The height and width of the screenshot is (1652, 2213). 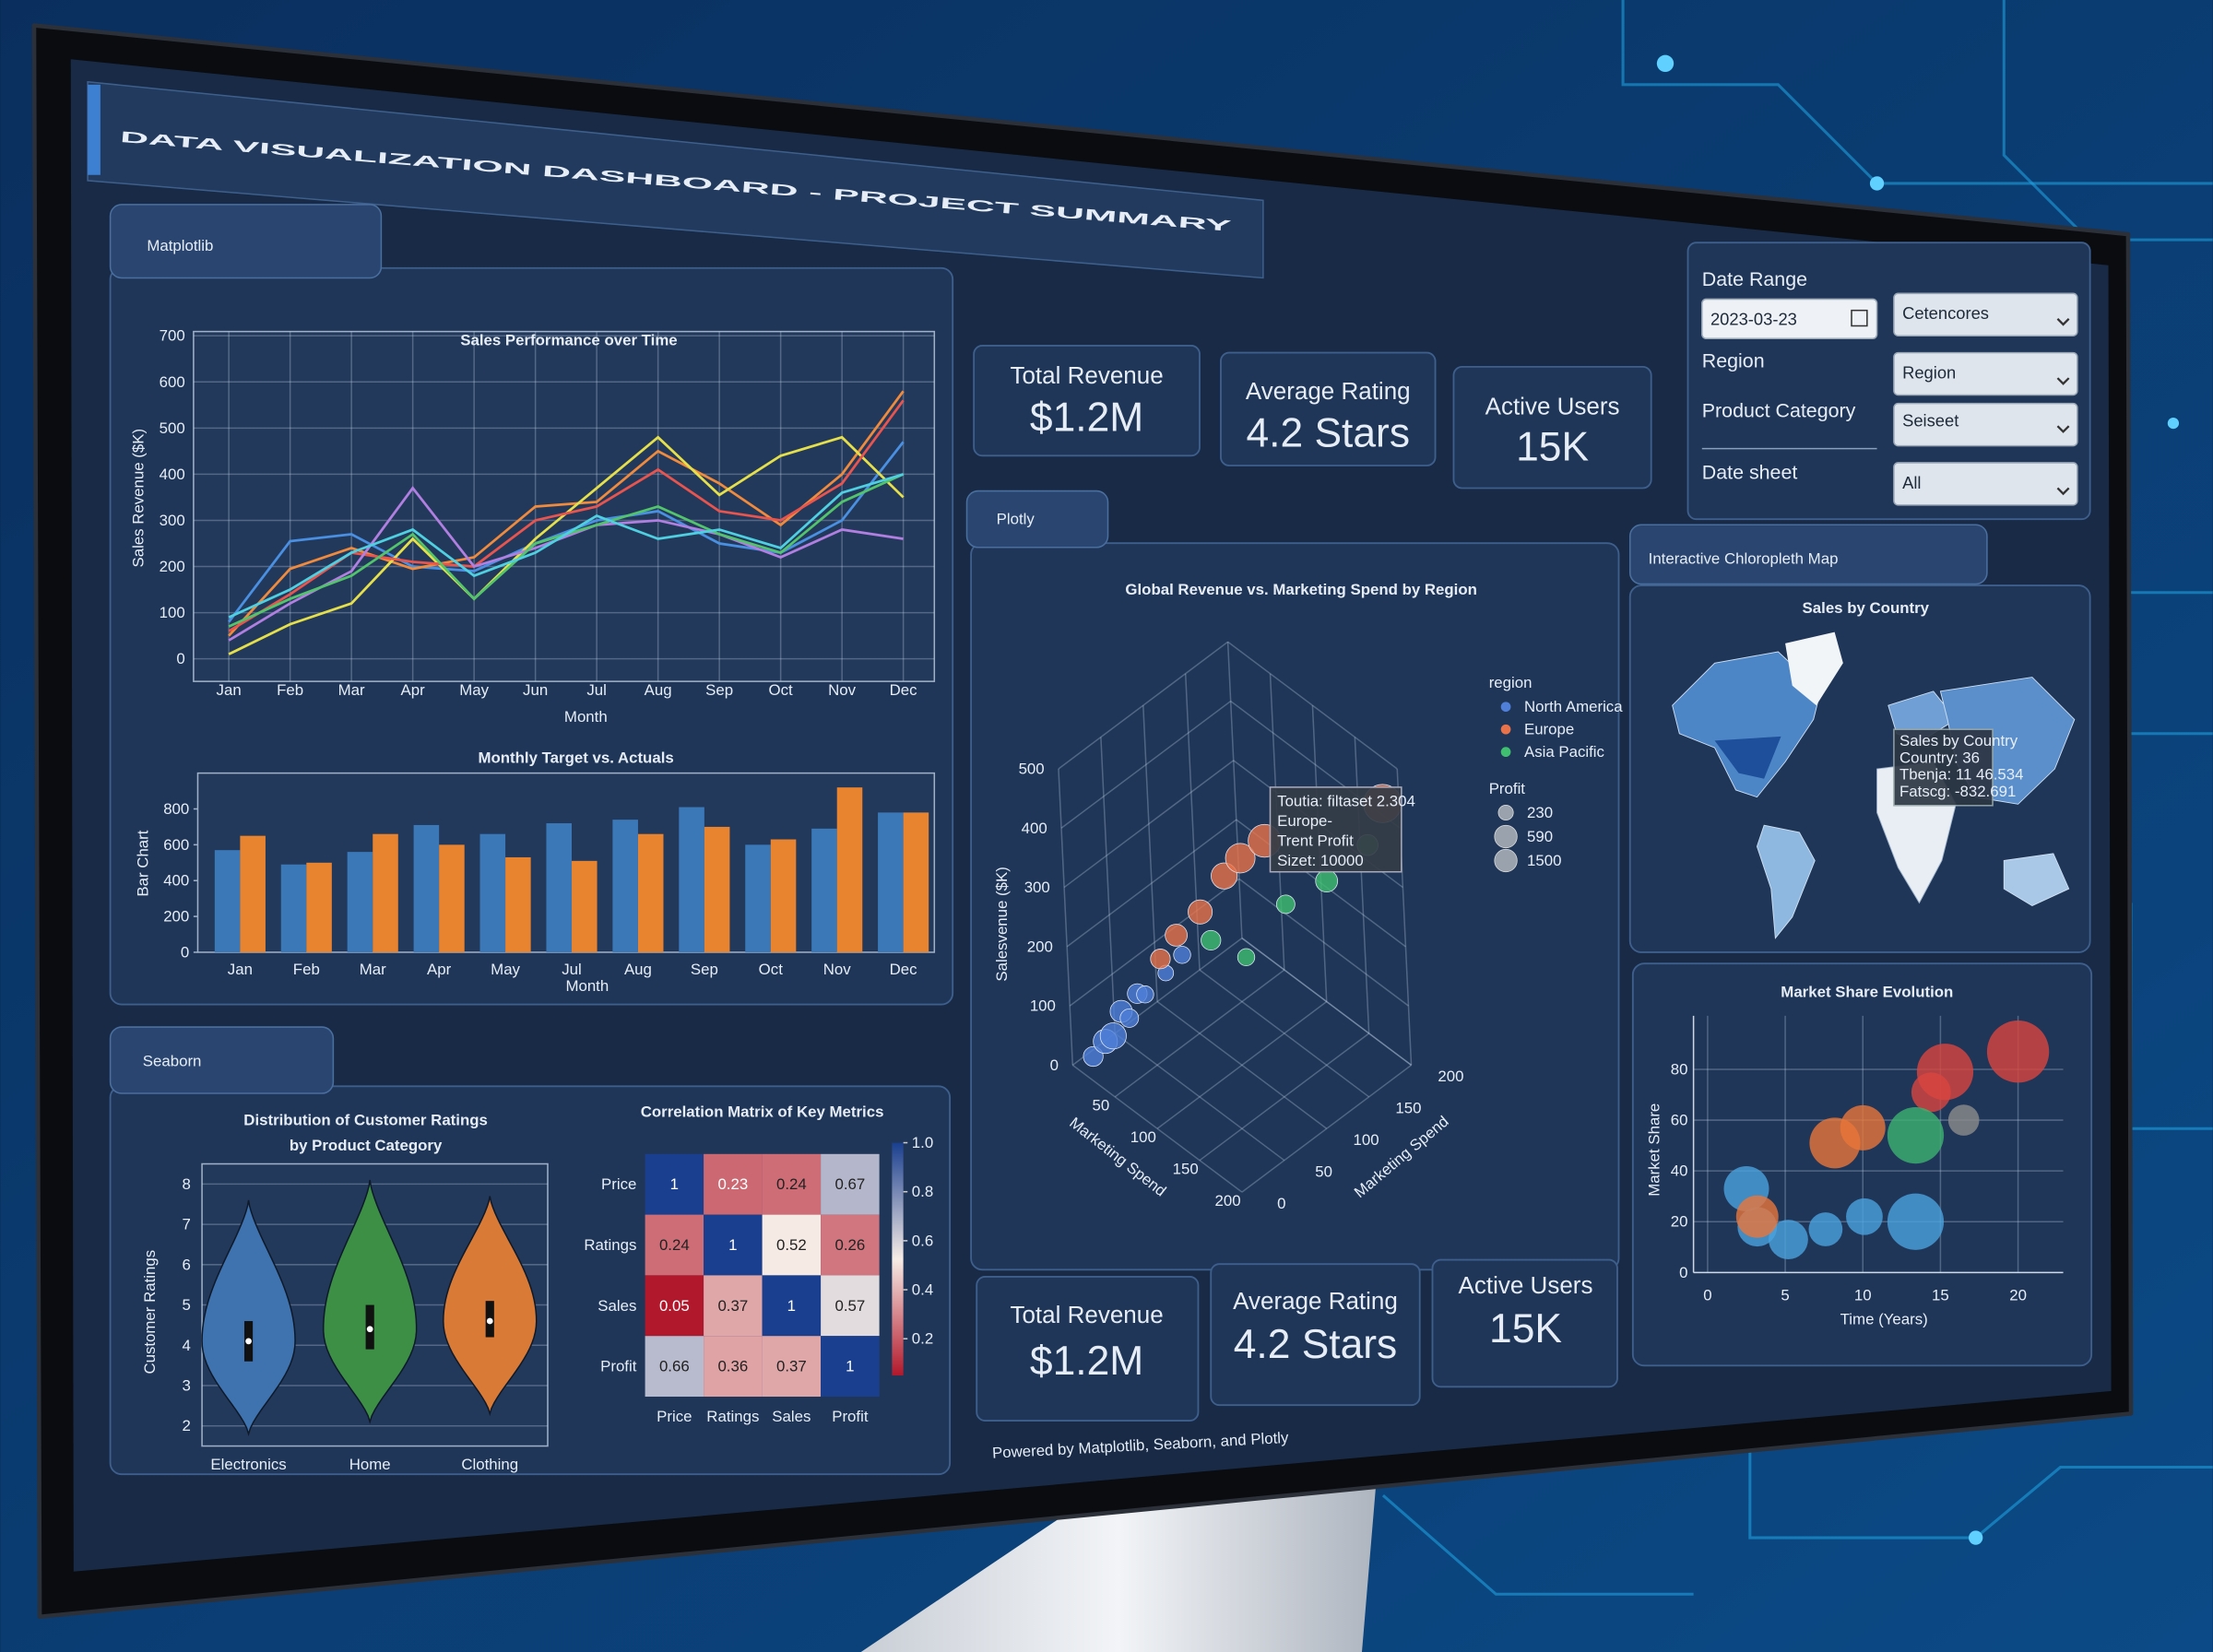 What do you see at coordinates (490, 1464) in the screenshot?
I see `x-tick-label: Clothing` at bounding box center [490, 1464].